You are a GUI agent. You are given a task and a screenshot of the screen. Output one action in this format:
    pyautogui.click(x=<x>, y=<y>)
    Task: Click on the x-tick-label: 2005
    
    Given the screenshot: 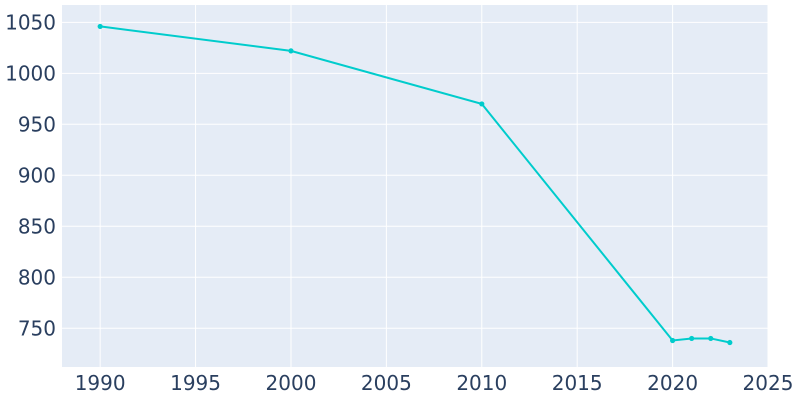 What is the action you would take?
    pyautogui.click(x=386, y=383)
    